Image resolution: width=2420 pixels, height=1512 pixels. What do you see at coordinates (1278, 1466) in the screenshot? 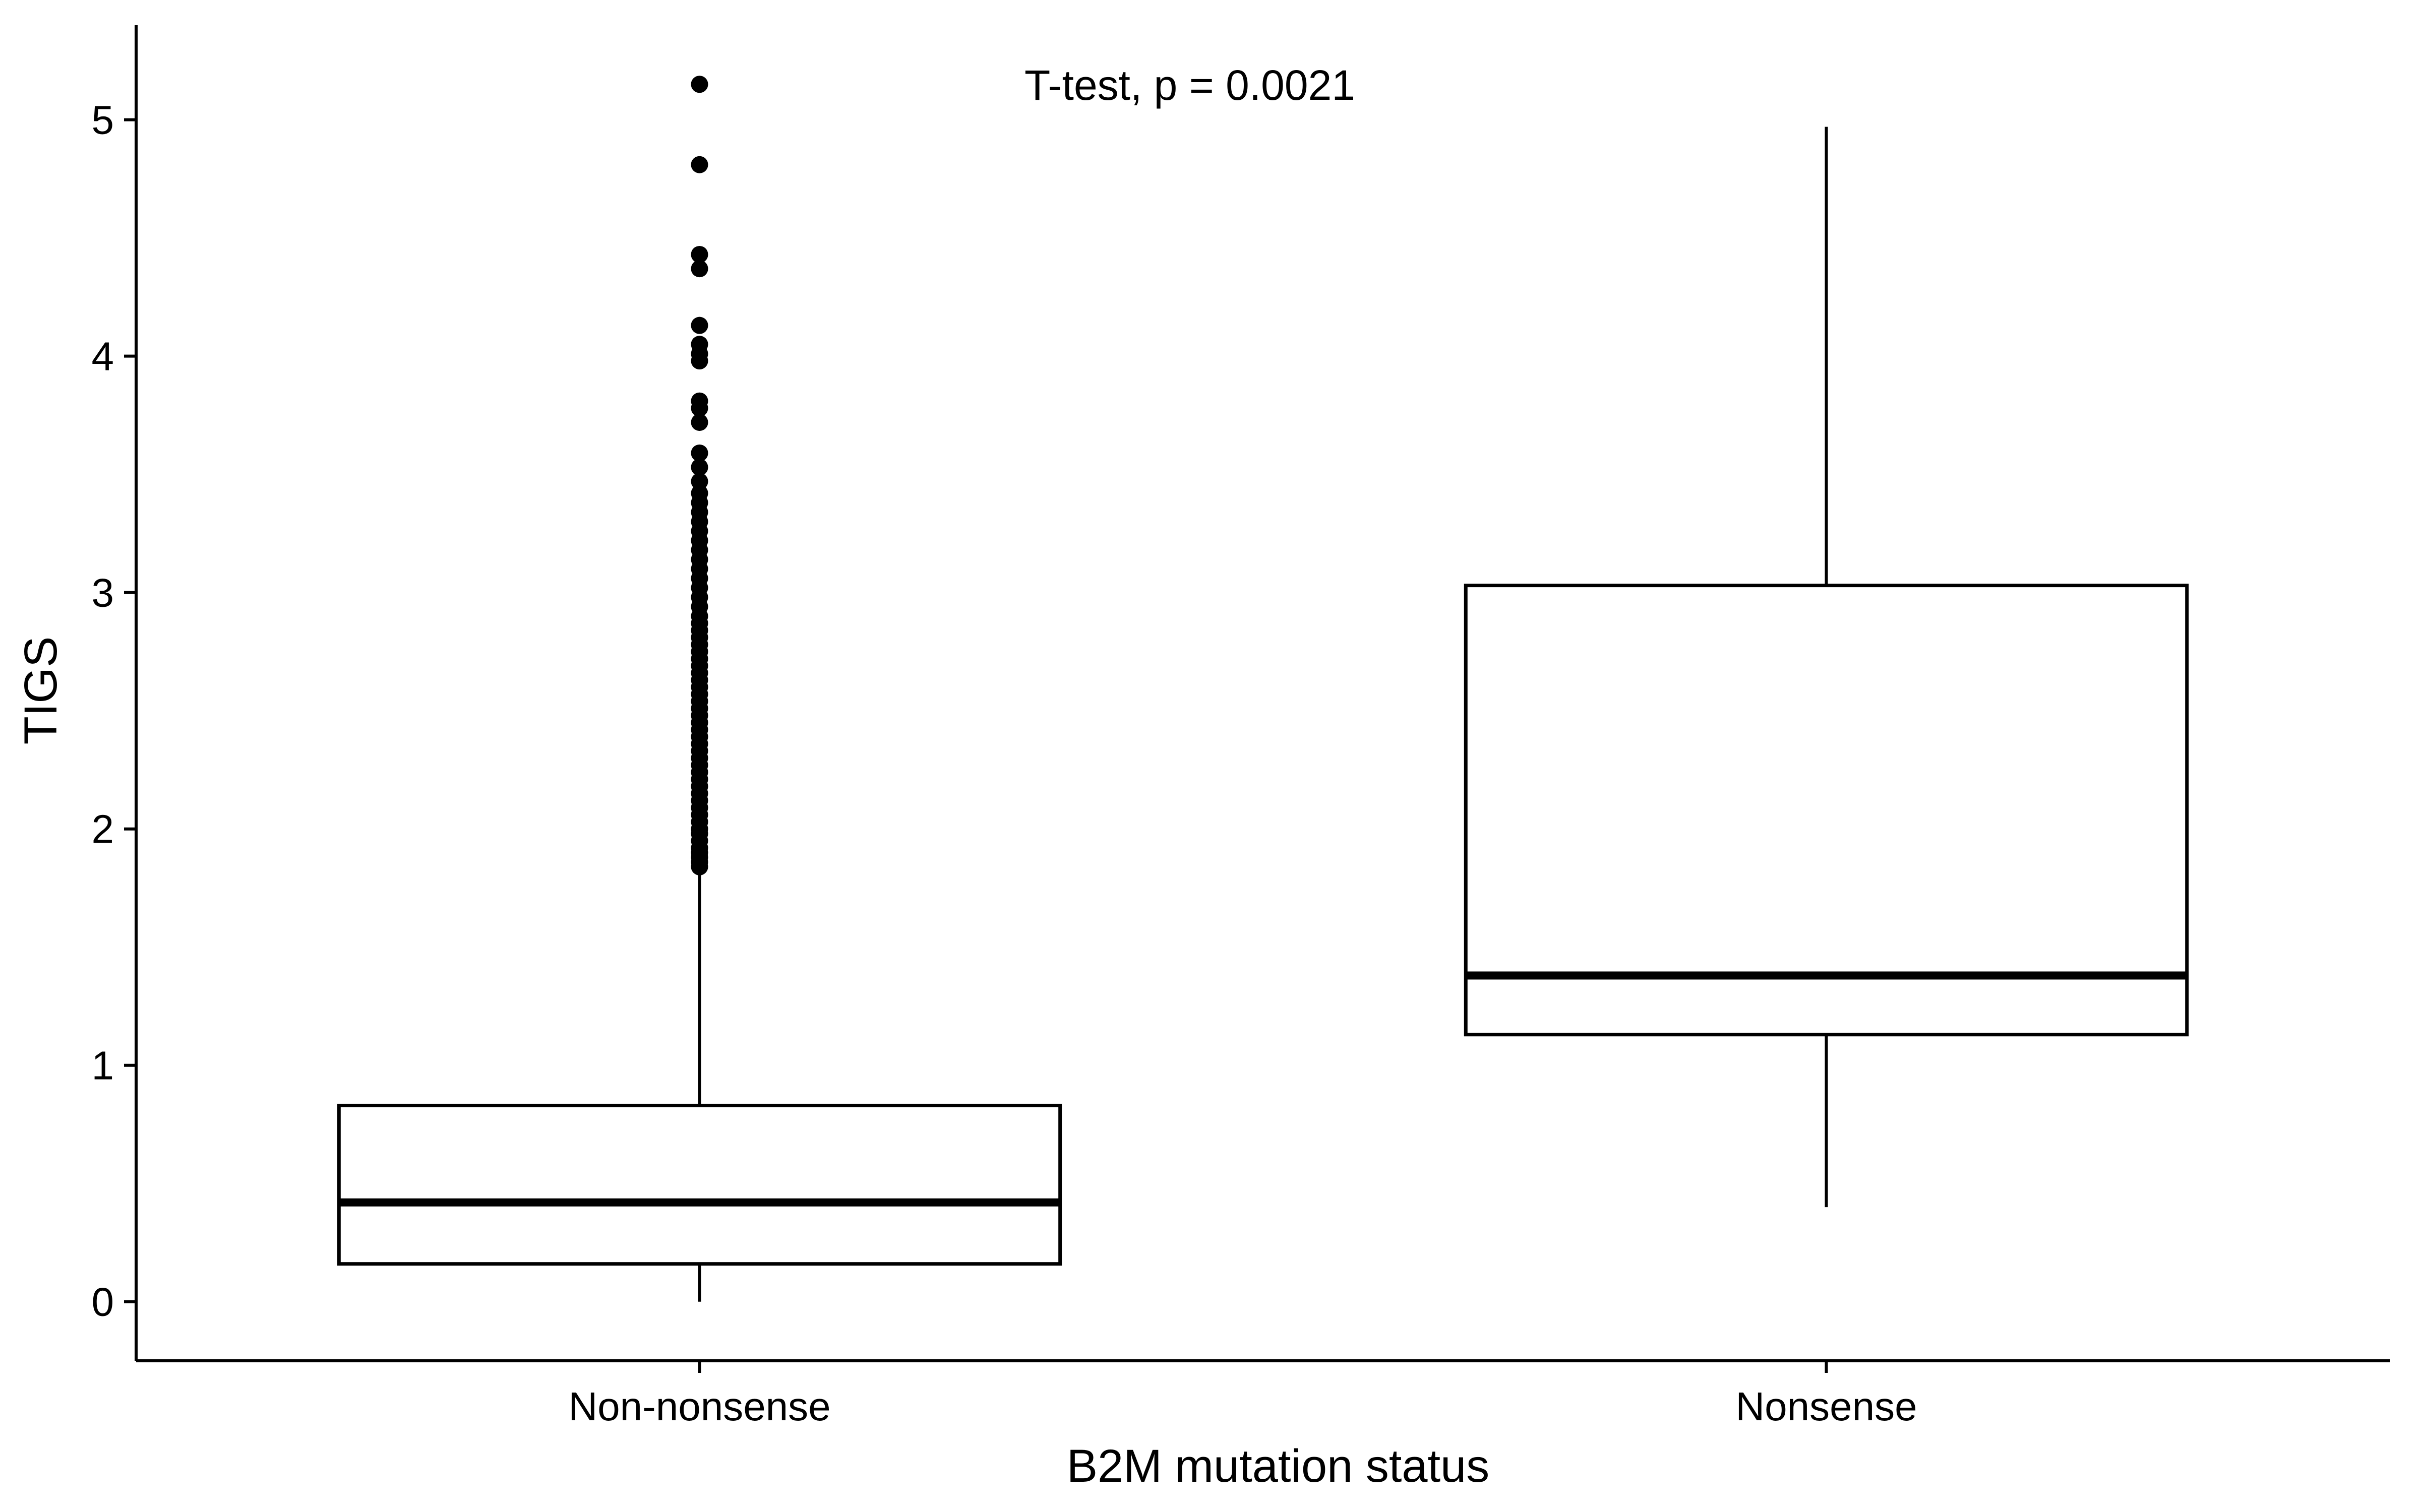
I see `x-axis-title: B2M mutation status` at bounding box center [1278, 1466].